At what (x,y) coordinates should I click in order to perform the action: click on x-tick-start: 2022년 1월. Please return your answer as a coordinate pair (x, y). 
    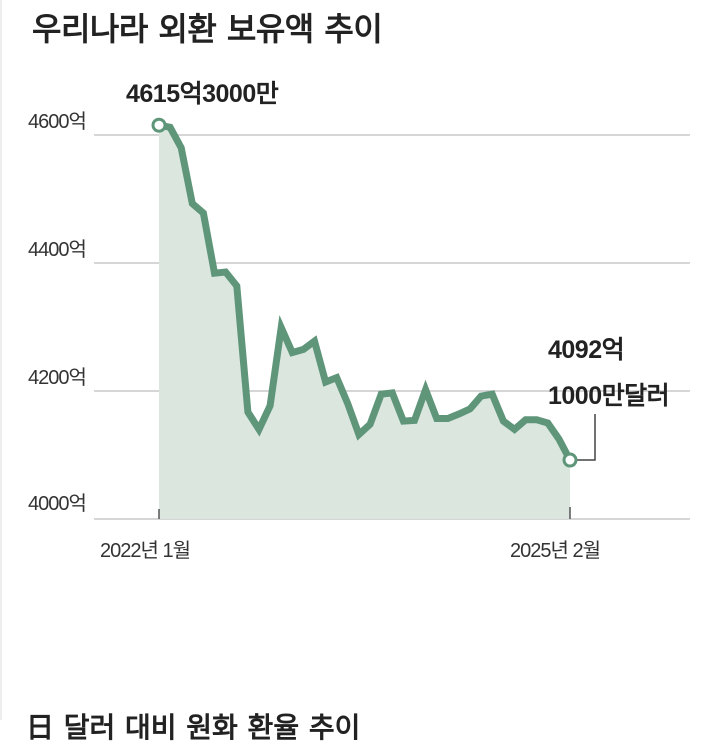
    Looking at the image, I should click on (145, 551).